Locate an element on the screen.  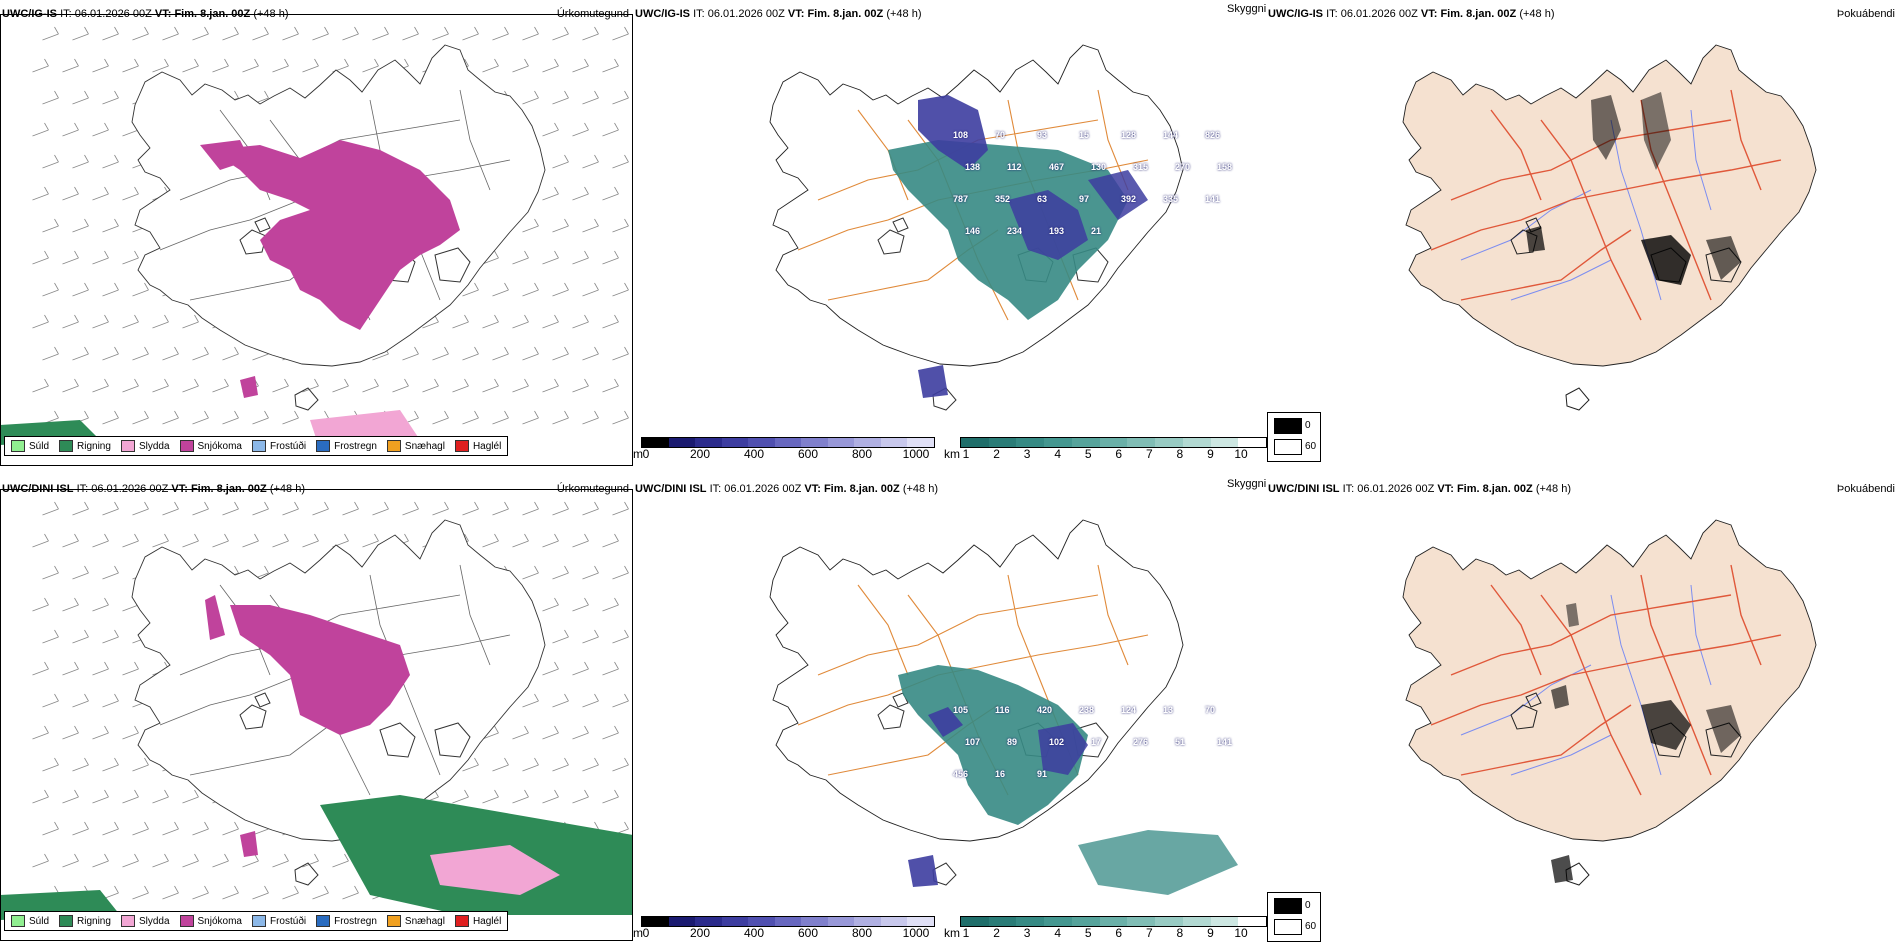
visibility-value-label: 124 is located at coordinates (1129, 710).